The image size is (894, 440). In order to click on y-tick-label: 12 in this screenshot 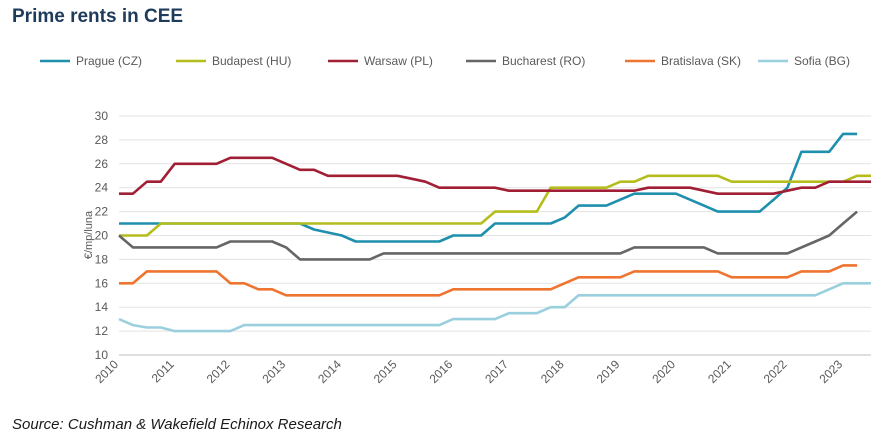, I will do `click(102, 331)`.